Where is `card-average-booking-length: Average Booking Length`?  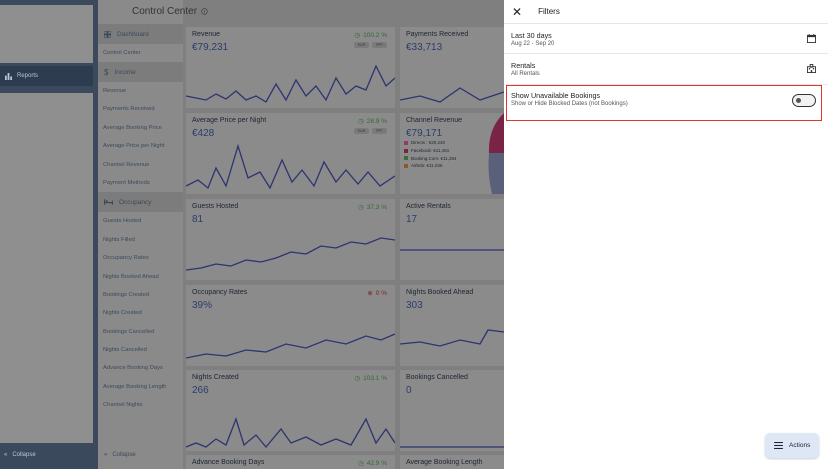 card-average-booking-length: Average Booking Length is located at coordinates (452, 462).